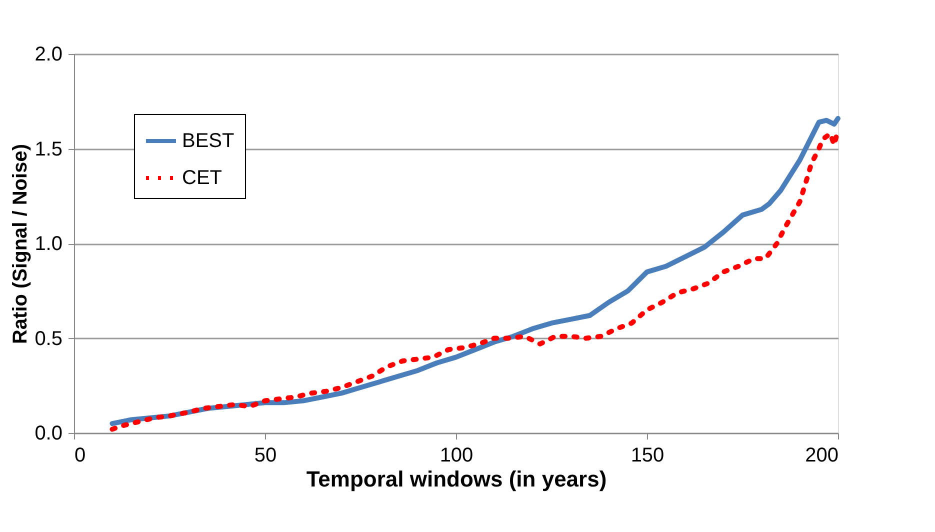 Image resolution: width=935 pixels, height=532 pixels. Describe the element at coordinates (457, 455) in the screenshot. I see `x-tick-label: 100` at that location.